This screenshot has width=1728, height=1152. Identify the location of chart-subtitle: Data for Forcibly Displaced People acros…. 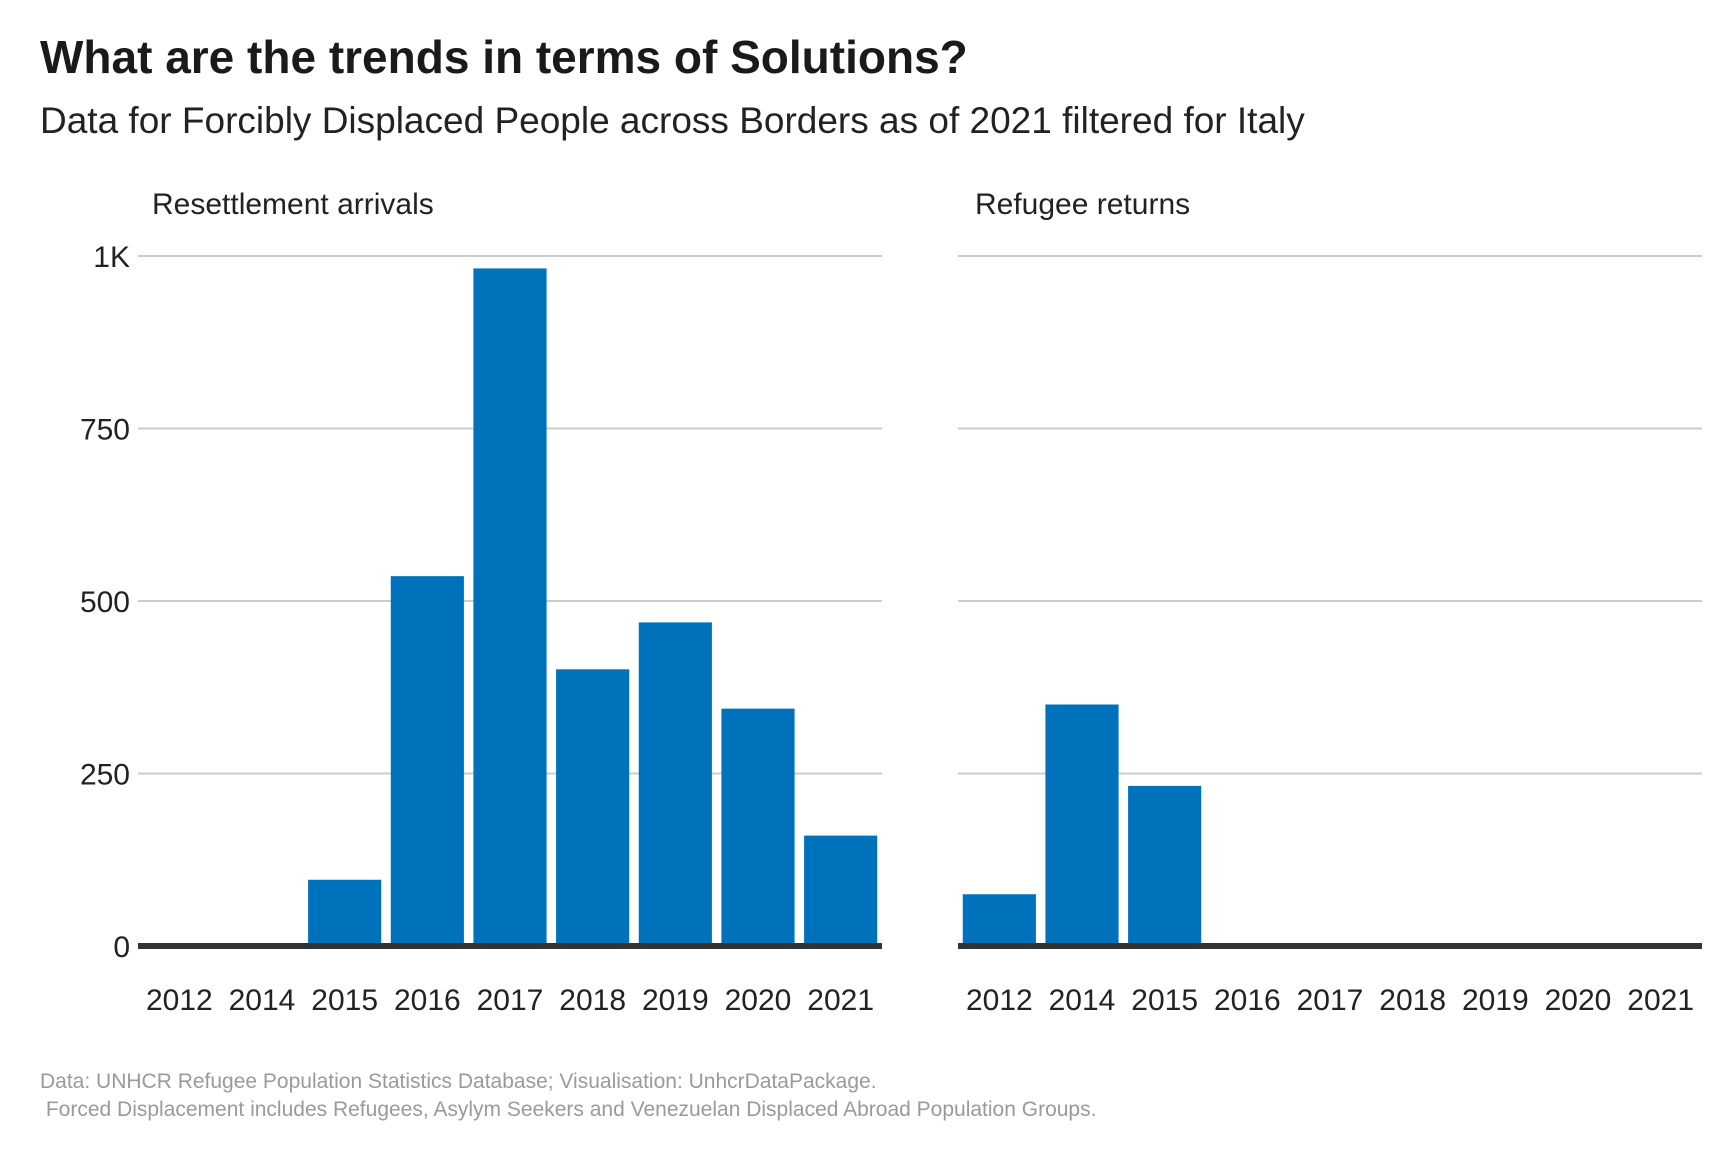
(672, 120).